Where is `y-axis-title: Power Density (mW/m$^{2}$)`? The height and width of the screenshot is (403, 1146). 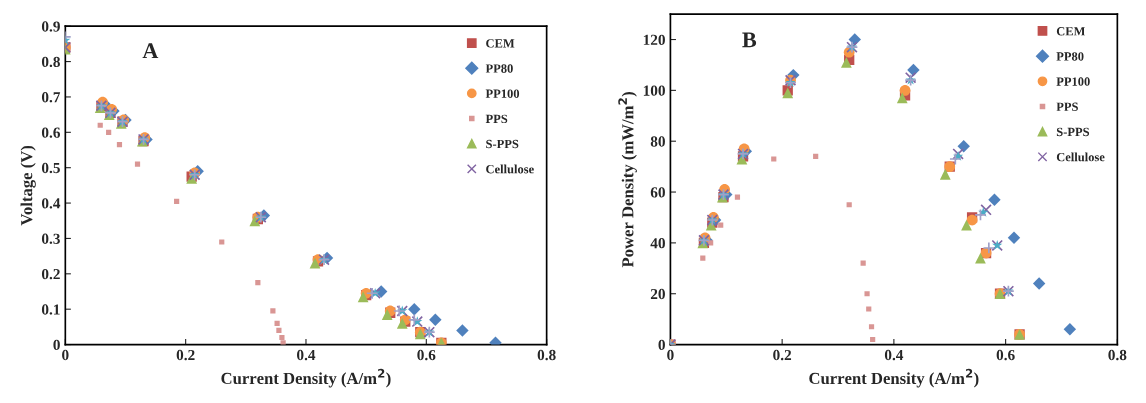
y-axis-title: Power Density (mW/m$^{2}$) is located at coordinates (627, 179).